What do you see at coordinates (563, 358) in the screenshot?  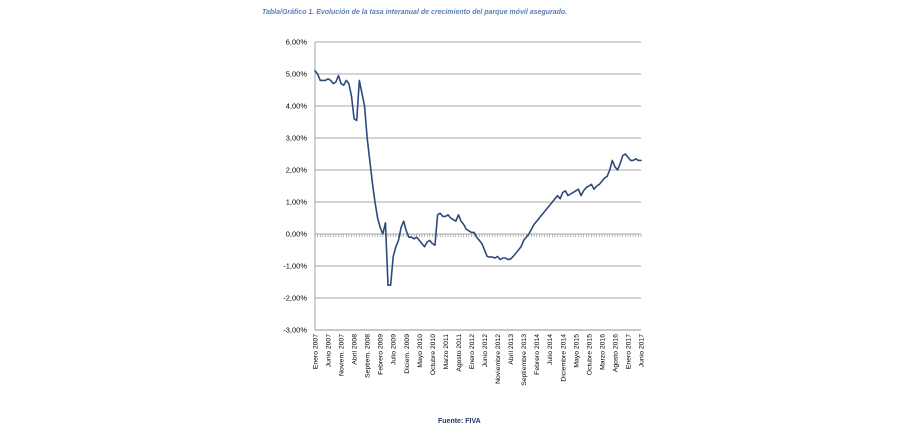 I see `x-tick-label: Diciembre 2014` at bounding box center [563, 358].